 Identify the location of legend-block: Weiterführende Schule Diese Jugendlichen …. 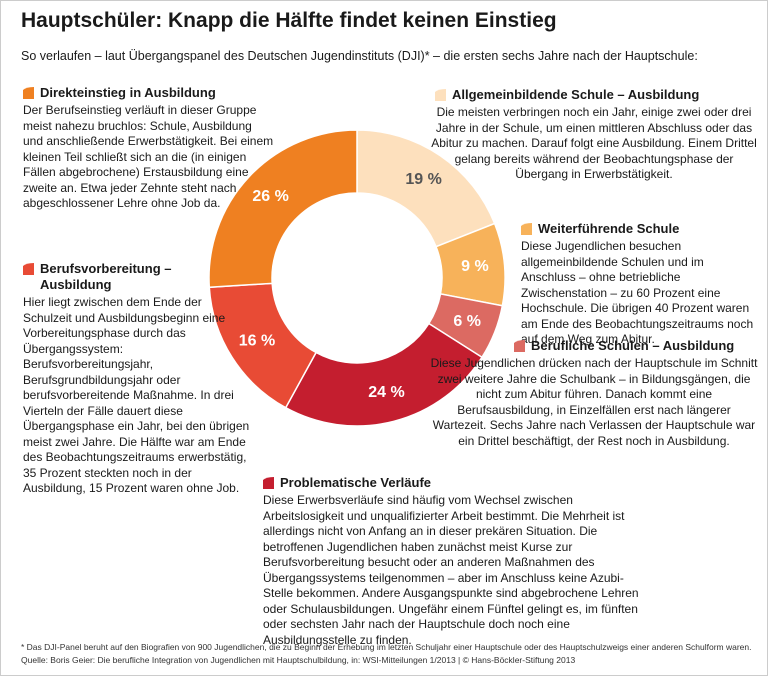
(641, 284).